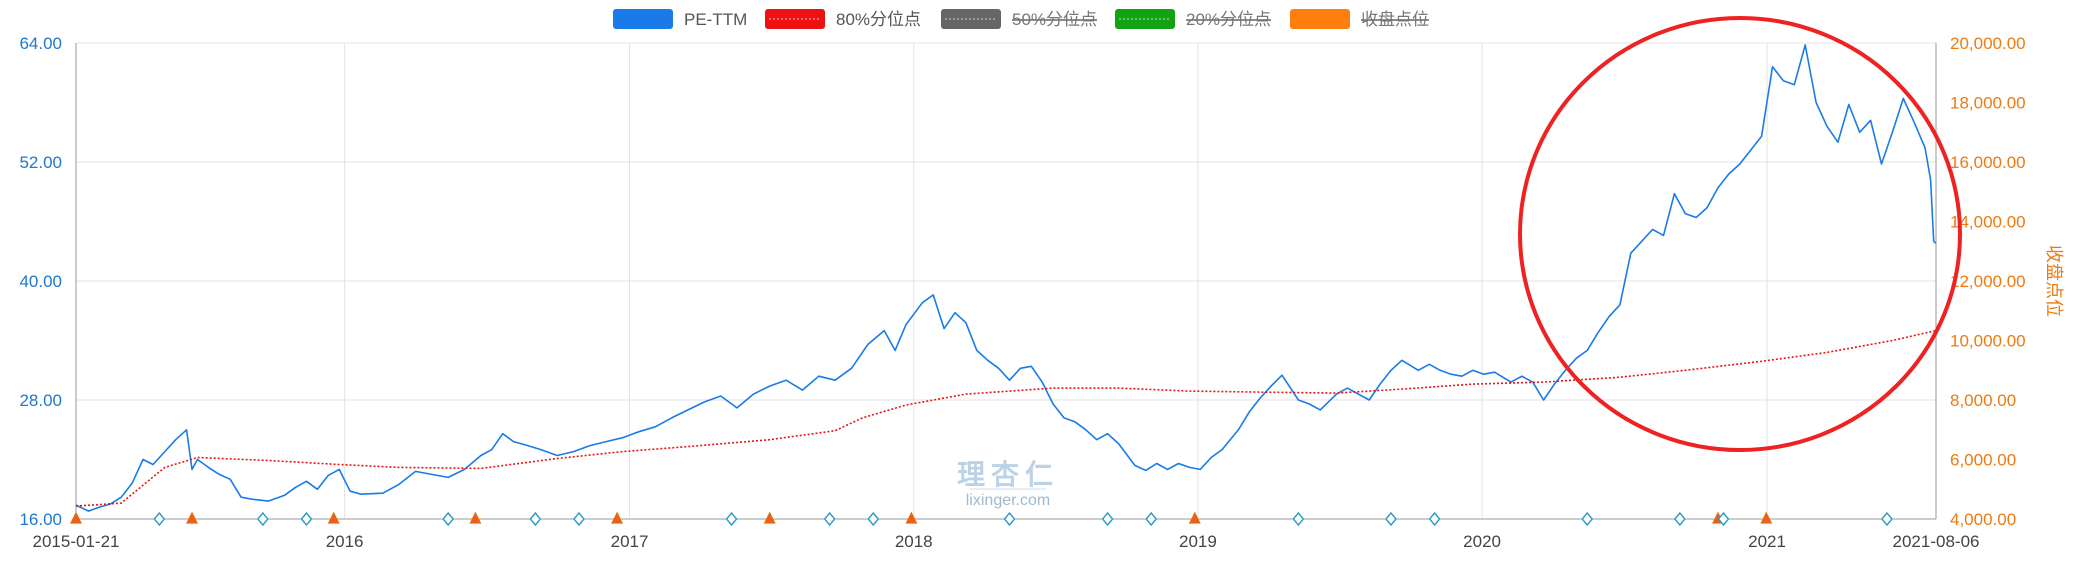 Image resolution: width=2073 pixels, height=562 pixels. I want to click on x-tick-label: 2021-08-06, so click(1936, 541).